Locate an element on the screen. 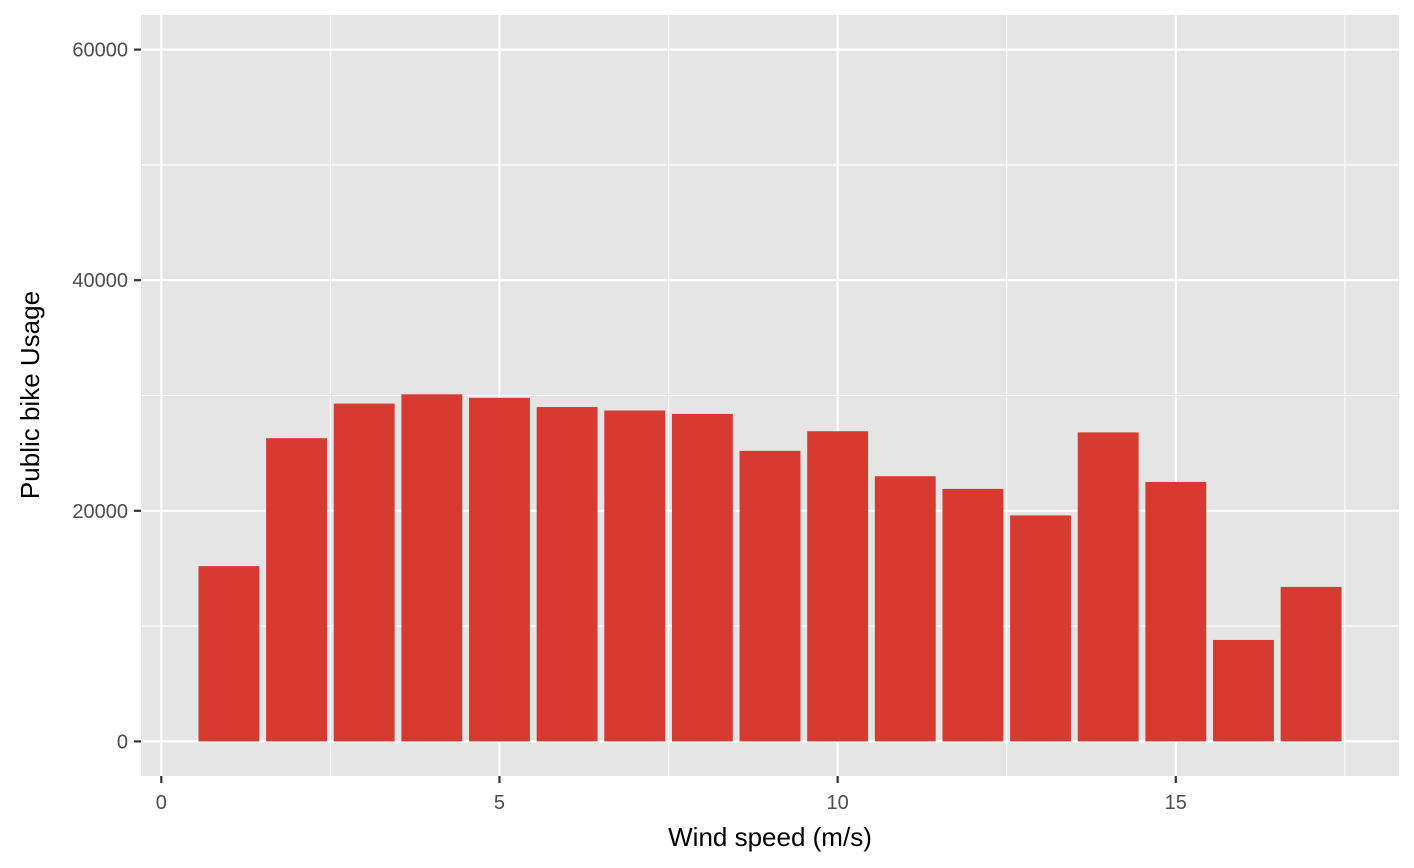  x-tick-label: 15 is located at coordinates (1176, 803).